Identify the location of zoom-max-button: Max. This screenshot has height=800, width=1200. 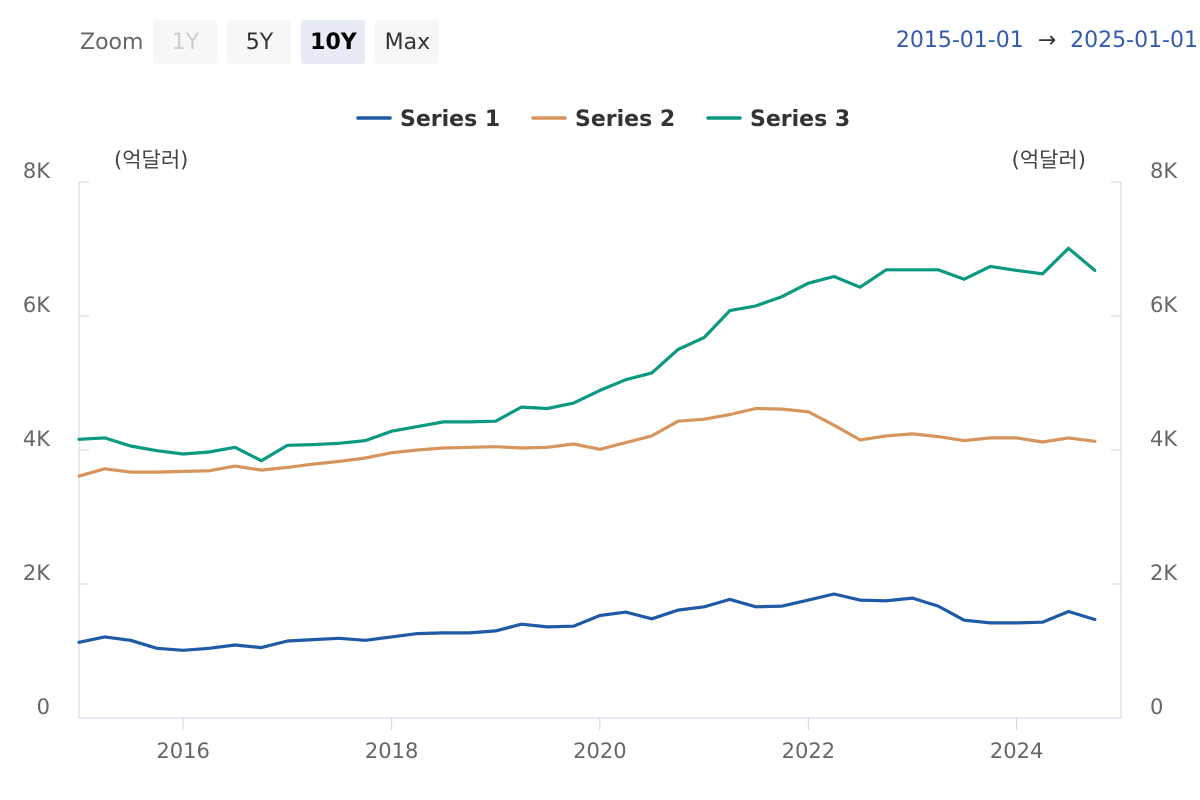
(407, 42).